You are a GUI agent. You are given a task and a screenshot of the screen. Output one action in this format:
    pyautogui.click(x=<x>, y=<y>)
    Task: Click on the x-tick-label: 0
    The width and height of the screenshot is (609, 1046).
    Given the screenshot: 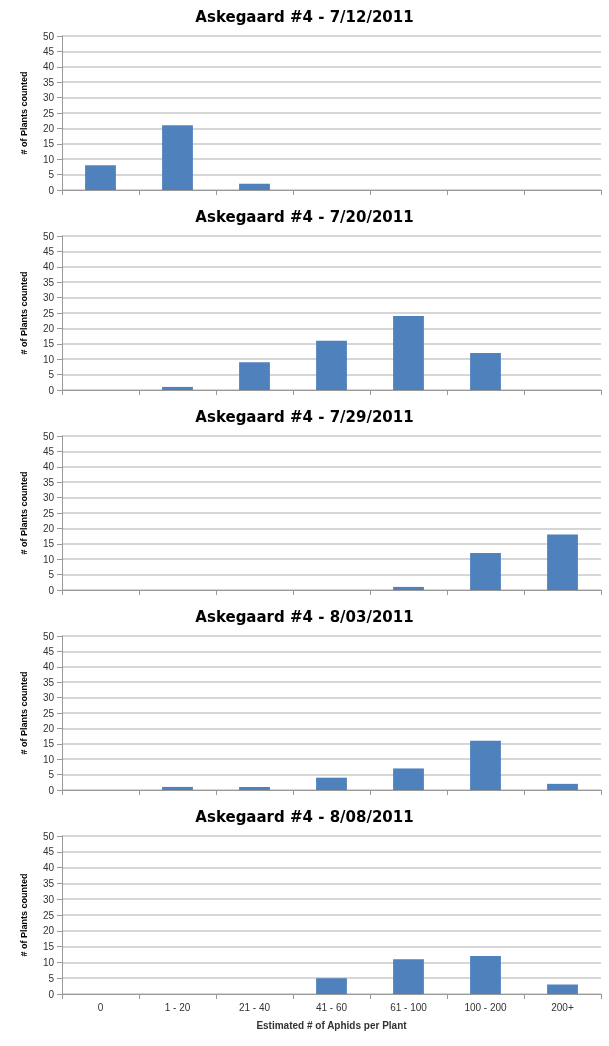 What is the action you would take?
    pyautogui.click(x=100, y=1007)
    